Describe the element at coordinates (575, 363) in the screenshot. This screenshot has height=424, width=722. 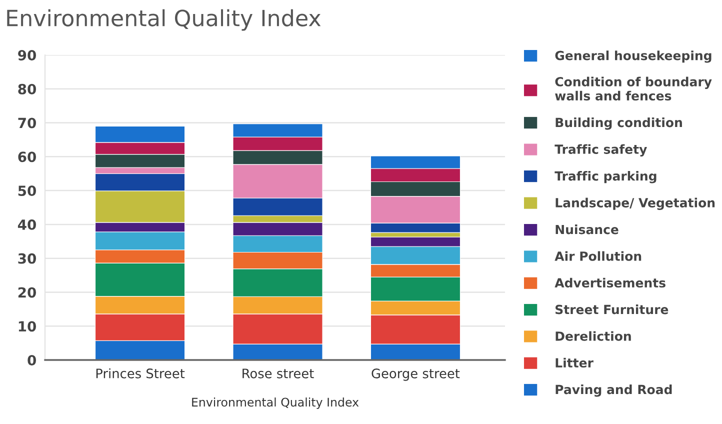
I see `legend-label: Litter` at that location.